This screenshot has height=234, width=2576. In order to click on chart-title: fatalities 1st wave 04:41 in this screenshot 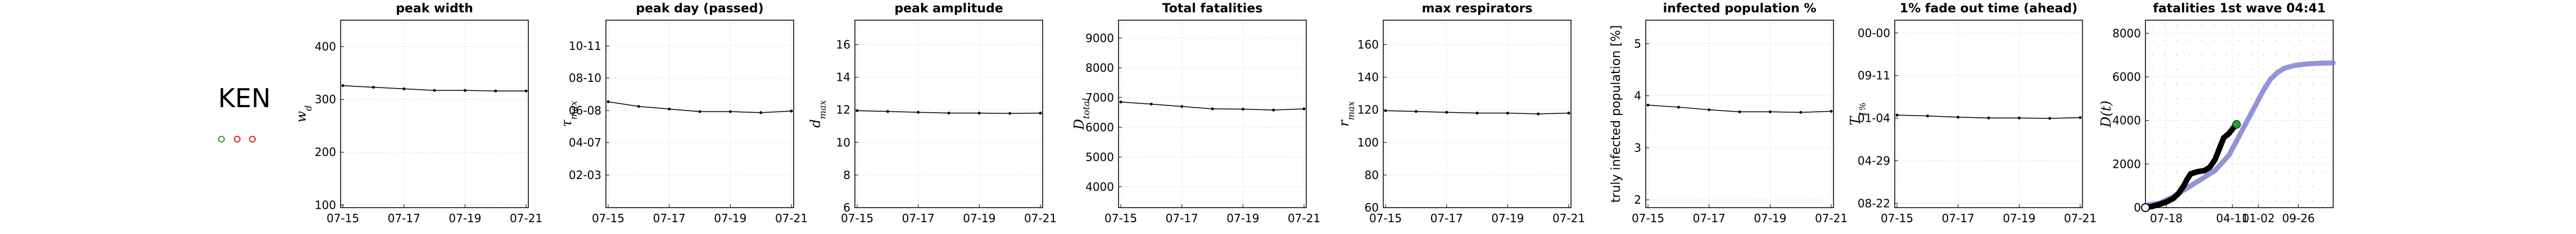, I will do `click(2239, 9)`.